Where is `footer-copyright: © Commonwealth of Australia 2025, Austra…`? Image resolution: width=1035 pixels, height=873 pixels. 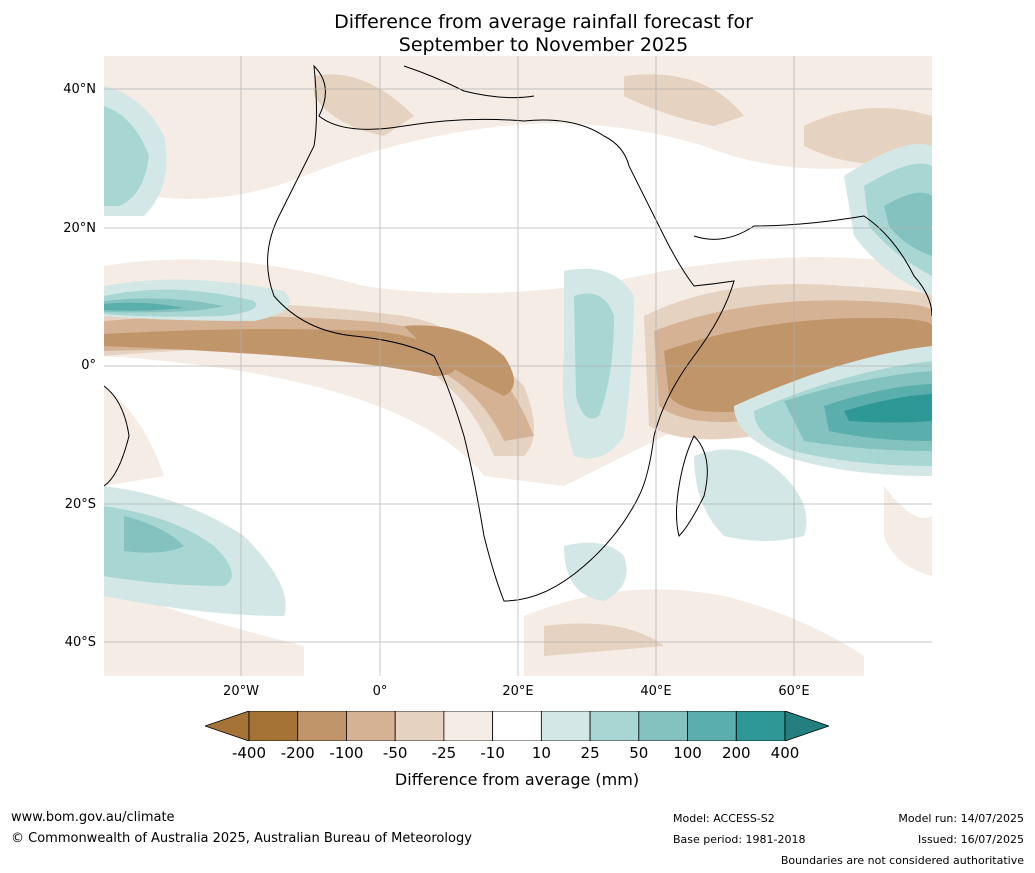 footer-copyright: © Commonwealth of Australia 2025, Austra… is located at coordinates (241, 838).